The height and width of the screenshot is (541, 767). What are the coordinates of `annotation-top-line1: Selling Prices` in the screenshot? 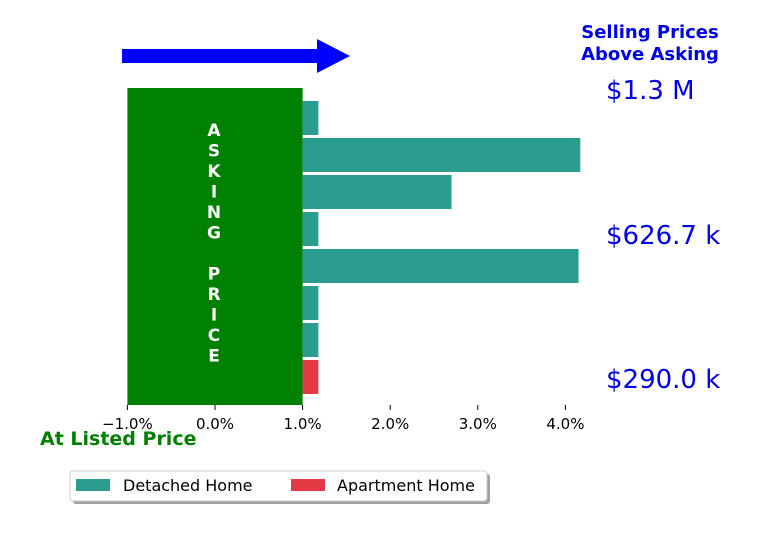 It's located at (649, 32).